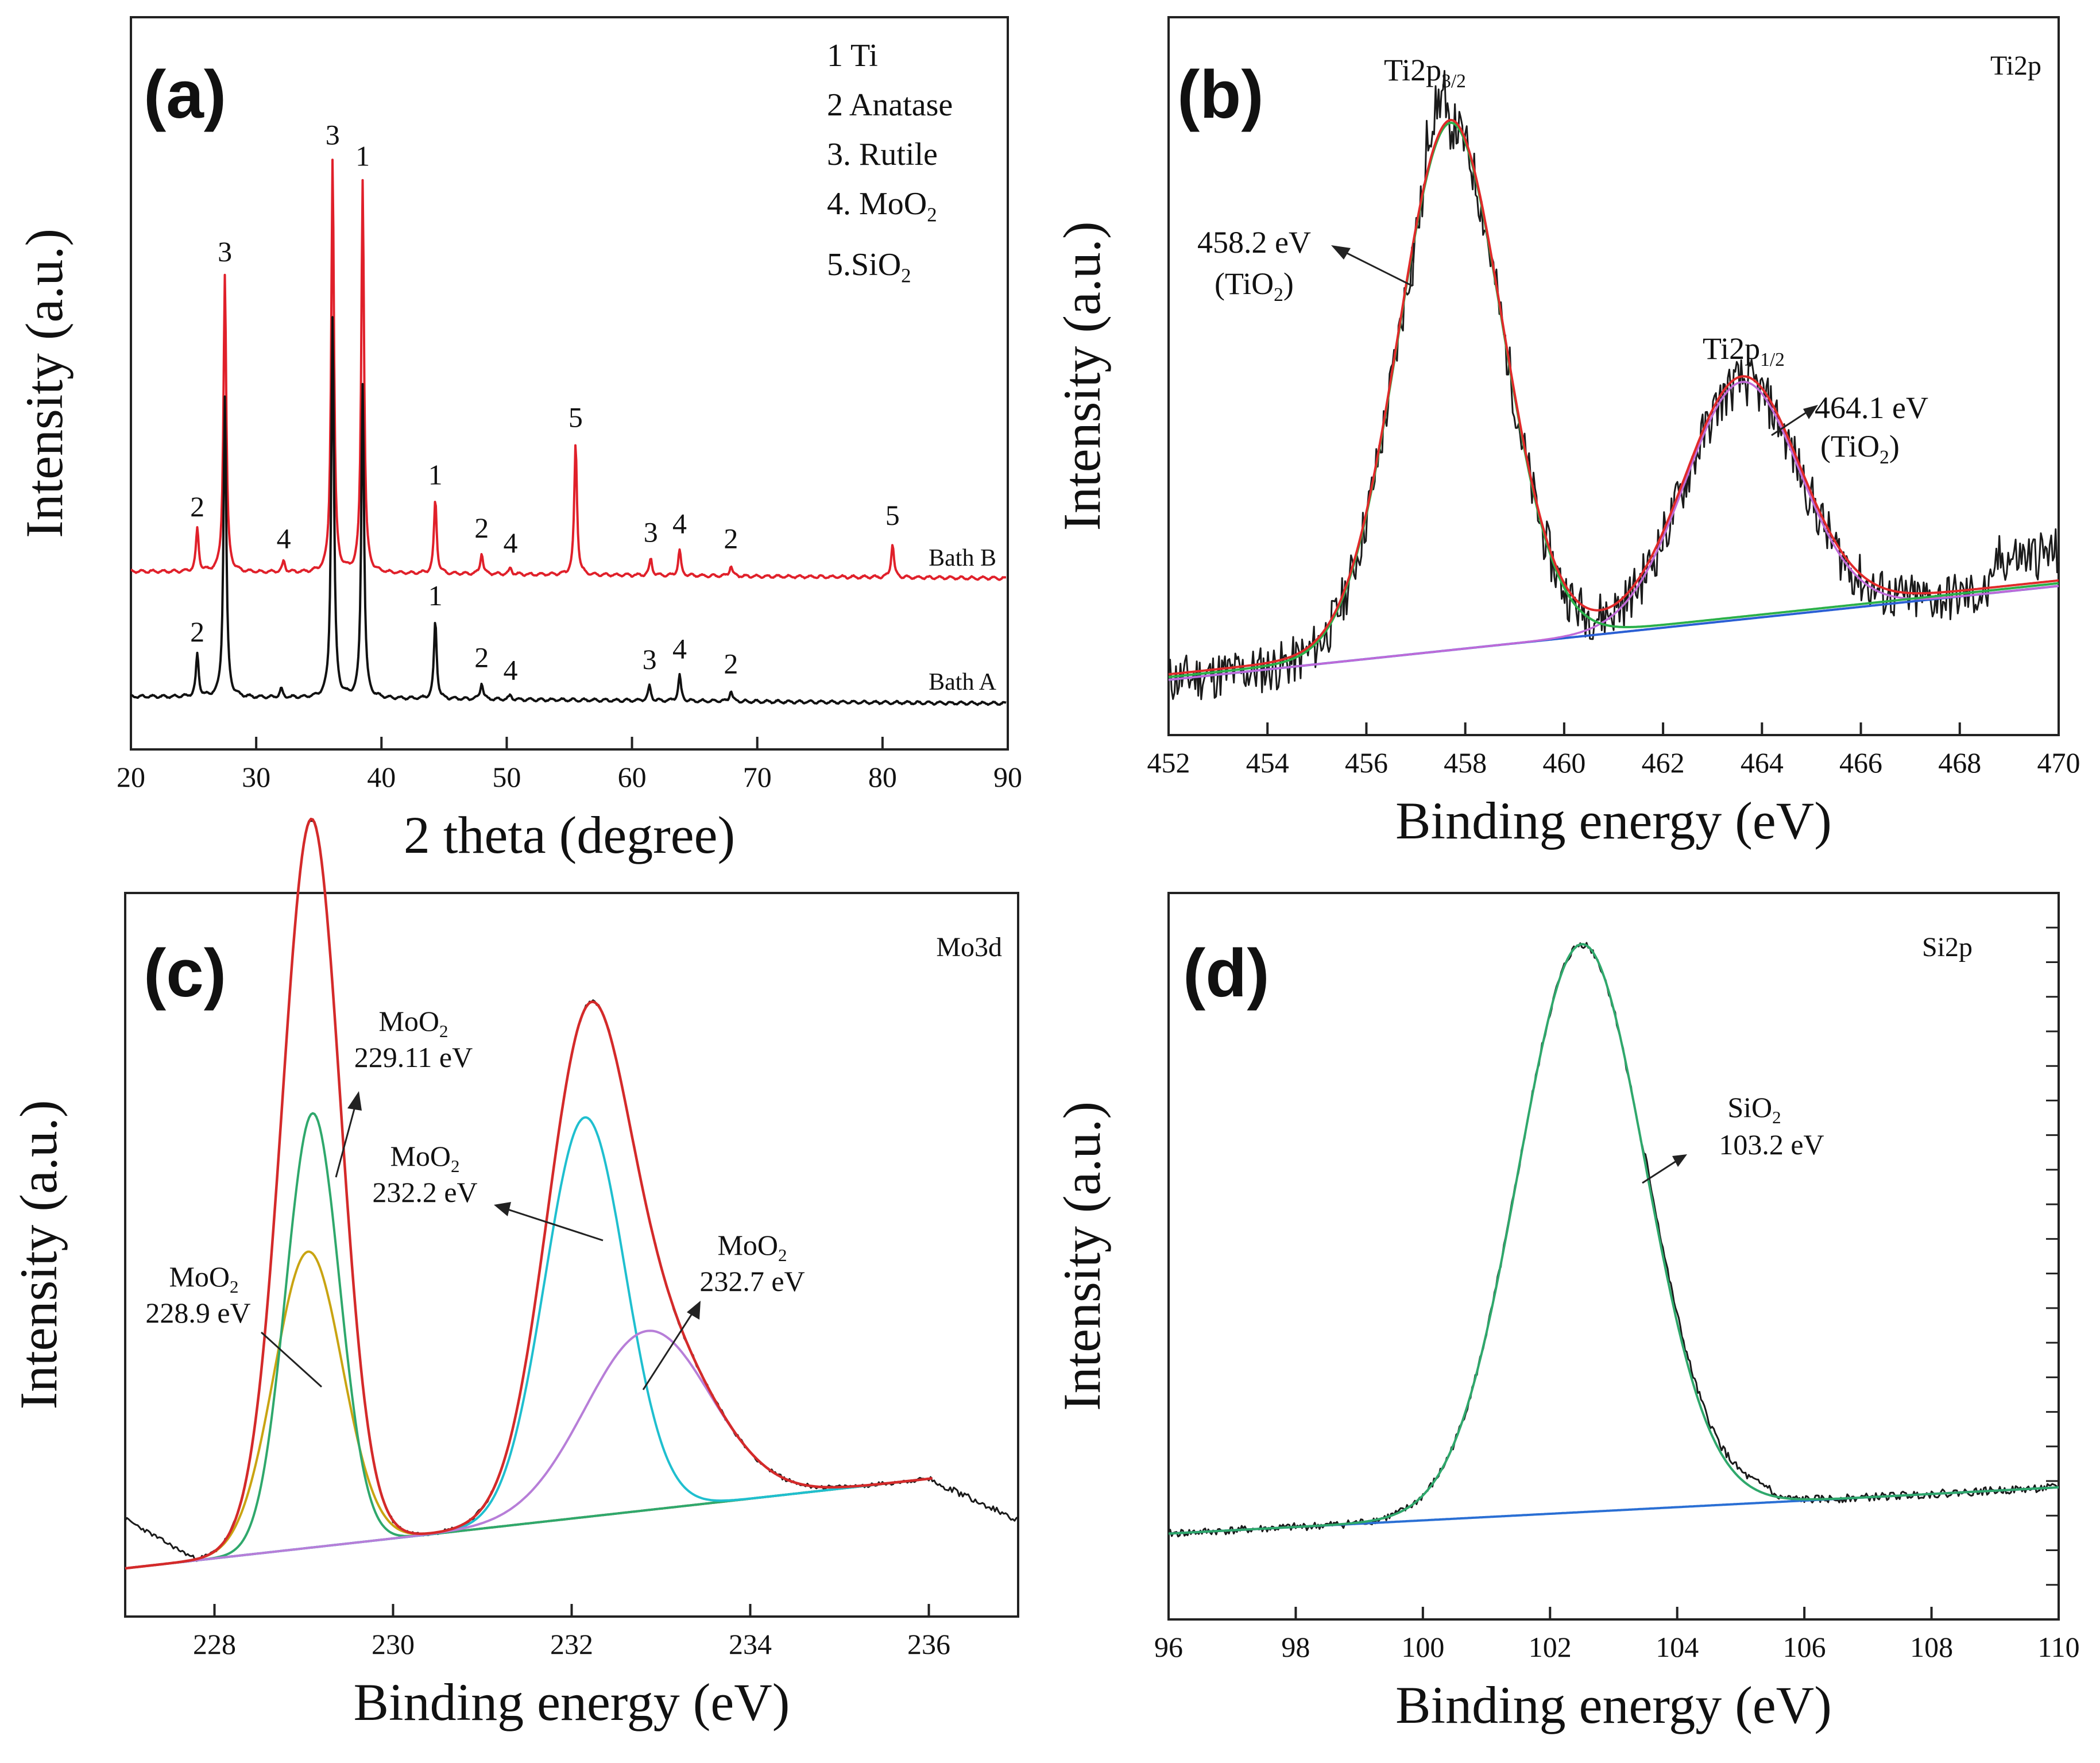 This screenshot has width=2100, height=1763. I want to click on peak-annotation-subscript: 1/2, so click(1772, 359).